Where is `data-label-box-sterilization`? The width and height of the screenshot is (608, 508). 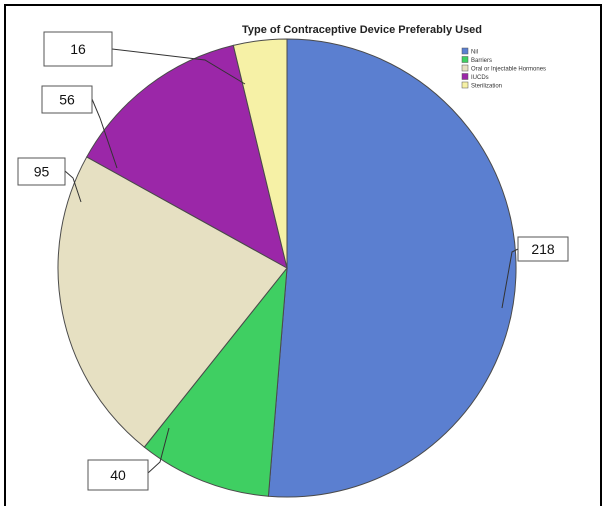 data-label-box-sterilization is located at coordinates (78, 49).